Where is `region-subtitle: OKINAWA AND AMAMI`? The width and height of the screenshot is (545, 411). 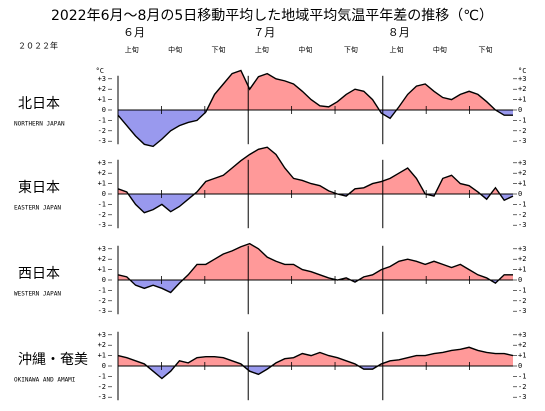
region-subtitle: OKINAWA AND AMAMI is located at coordinates (45, 380).